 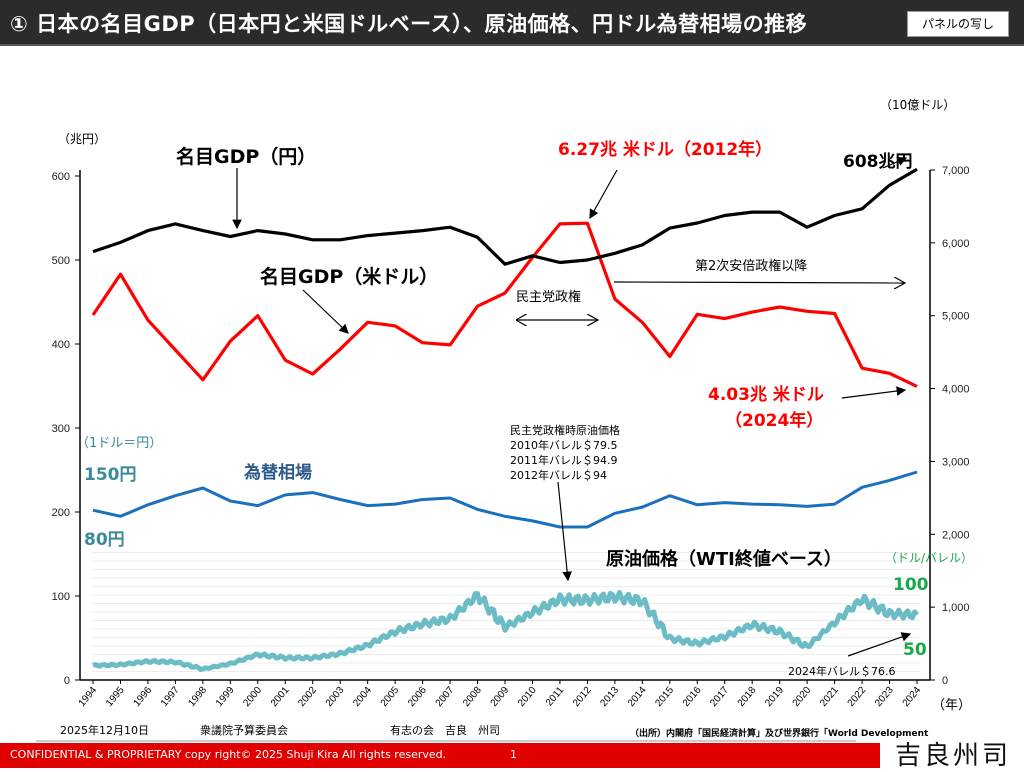 I want to click on x-tick-label: 2022, so click(x=857, y=697).